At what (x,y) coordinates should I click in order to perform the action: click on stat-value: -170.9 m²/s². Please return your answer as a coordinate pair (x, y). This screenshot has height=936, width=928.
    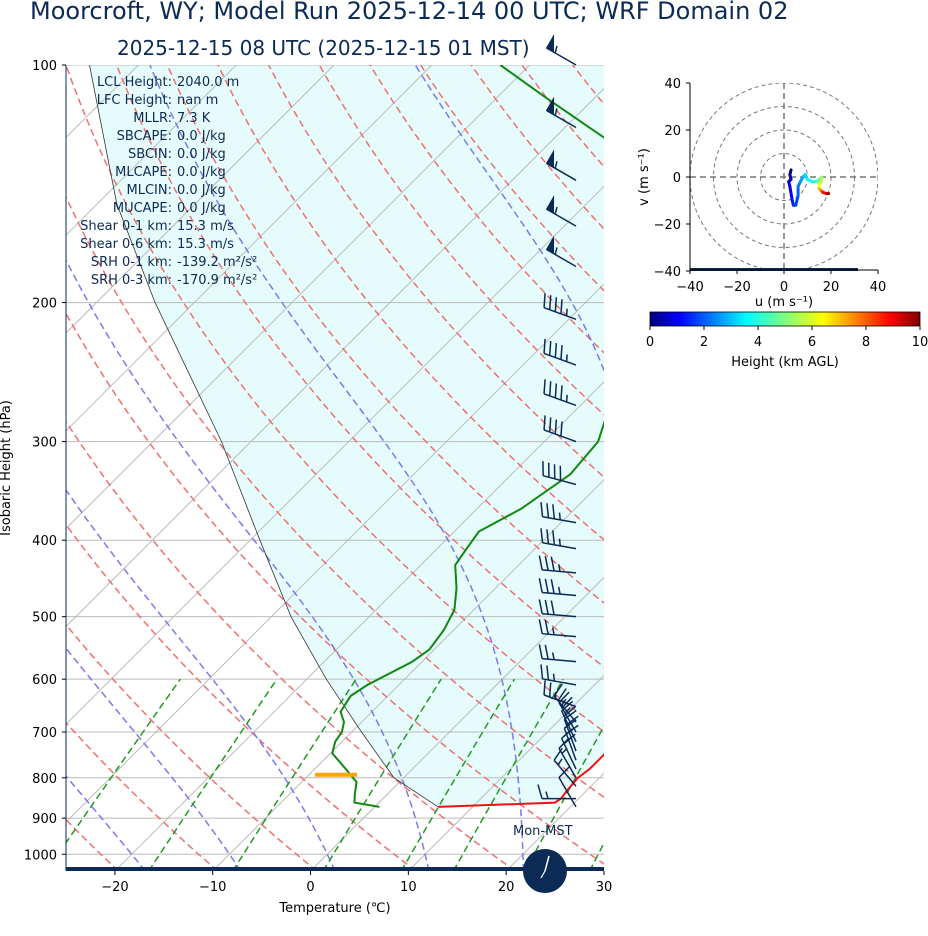
    Looking at the image, I should click on (217, 280).